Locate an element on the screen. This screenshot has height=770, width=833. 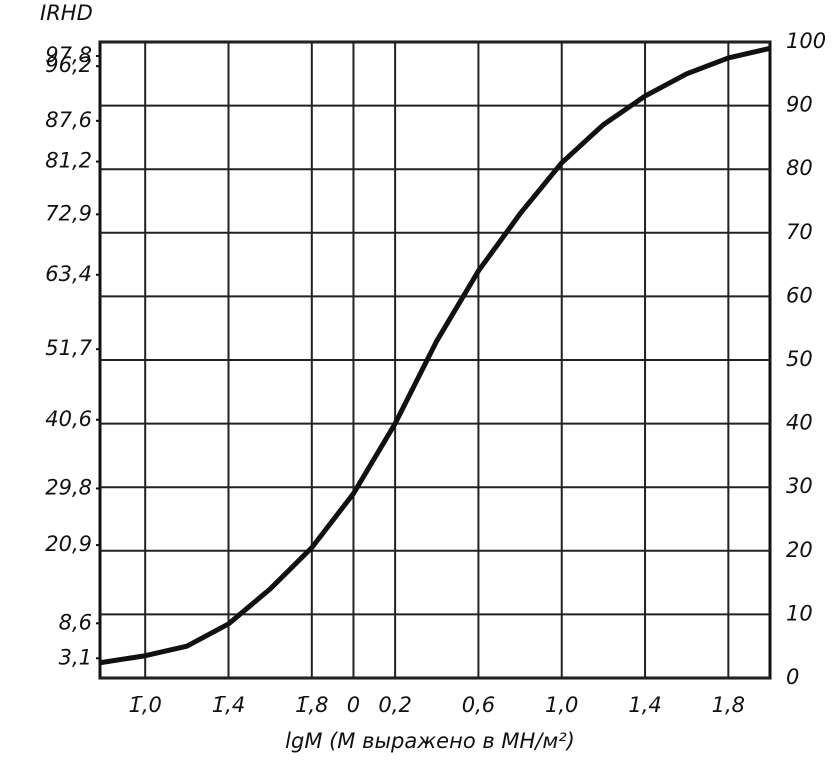
y2-tick-label: 90 is located at coordinates (799, 105).